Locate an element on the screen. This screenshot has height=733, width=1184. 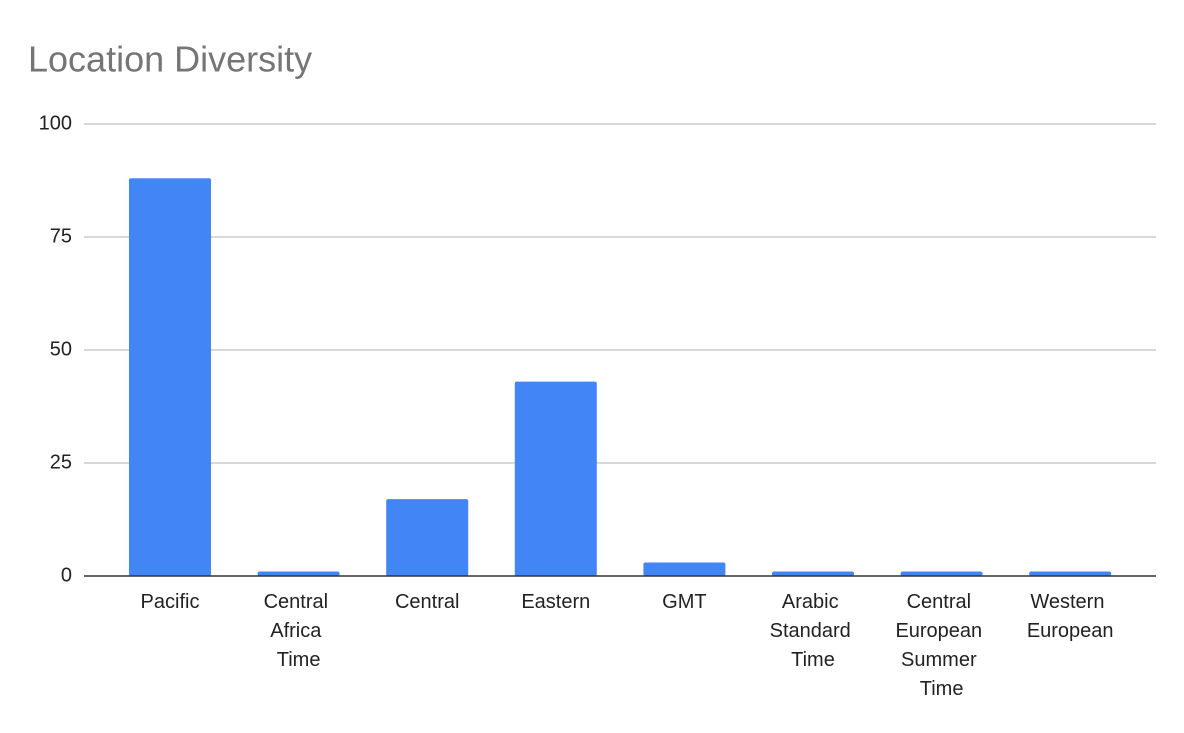
x-tick-label: Pacific is located at coordinates (170, 602).